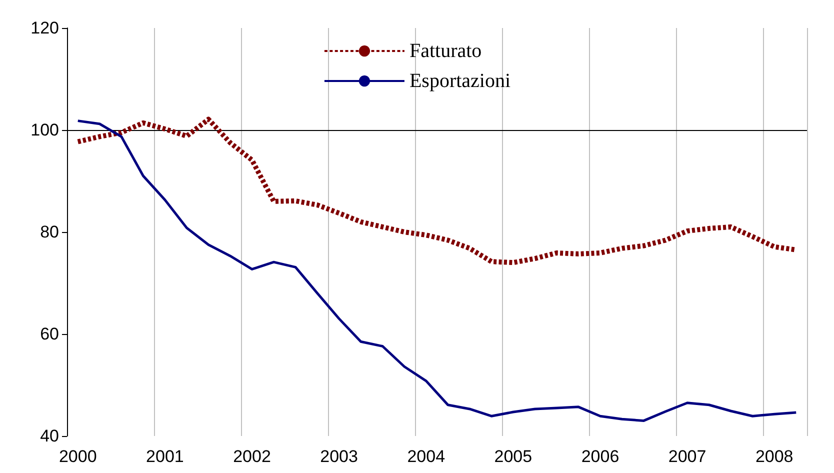  I want to click on y-tick-label: 80, so click(49, 232).